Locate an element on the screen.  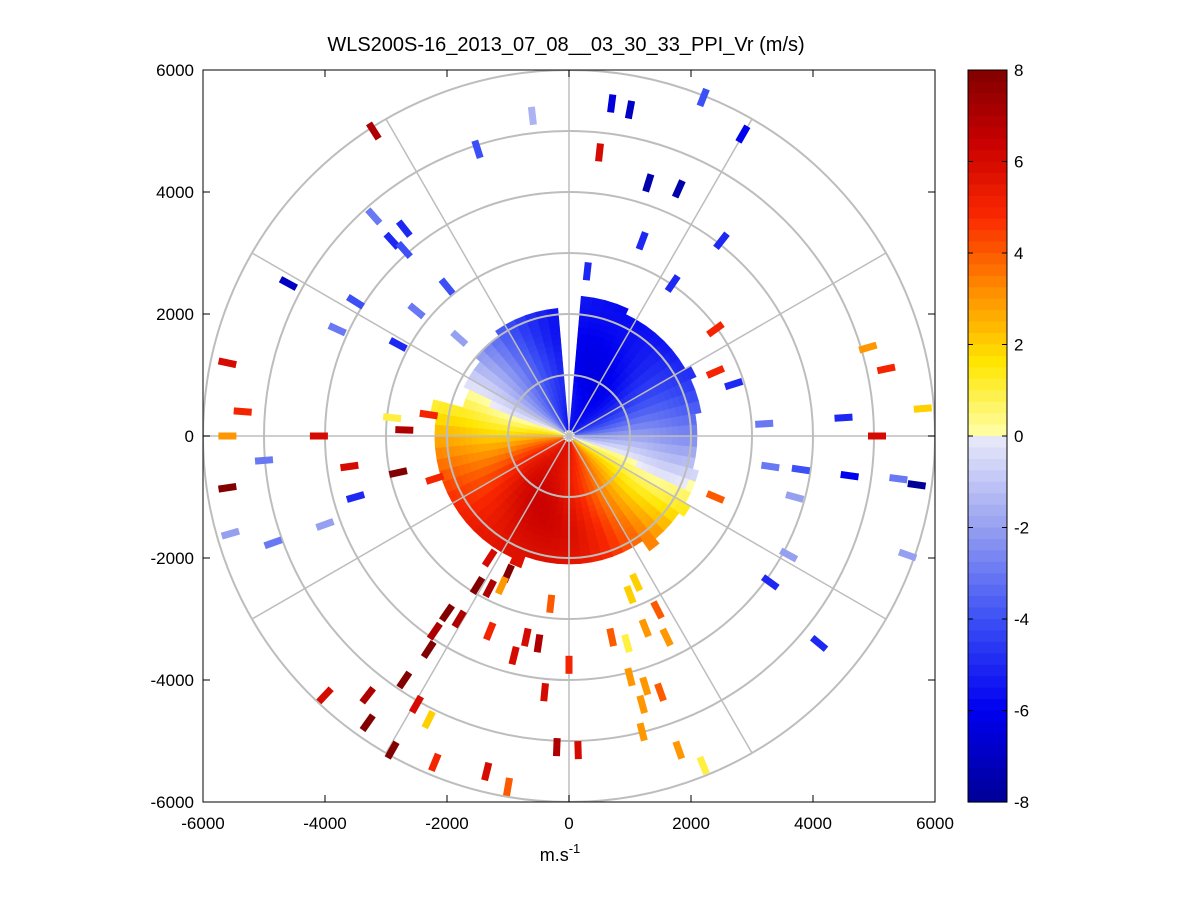
x-axis-label-base: m.s is located at coordinates (554, 855).